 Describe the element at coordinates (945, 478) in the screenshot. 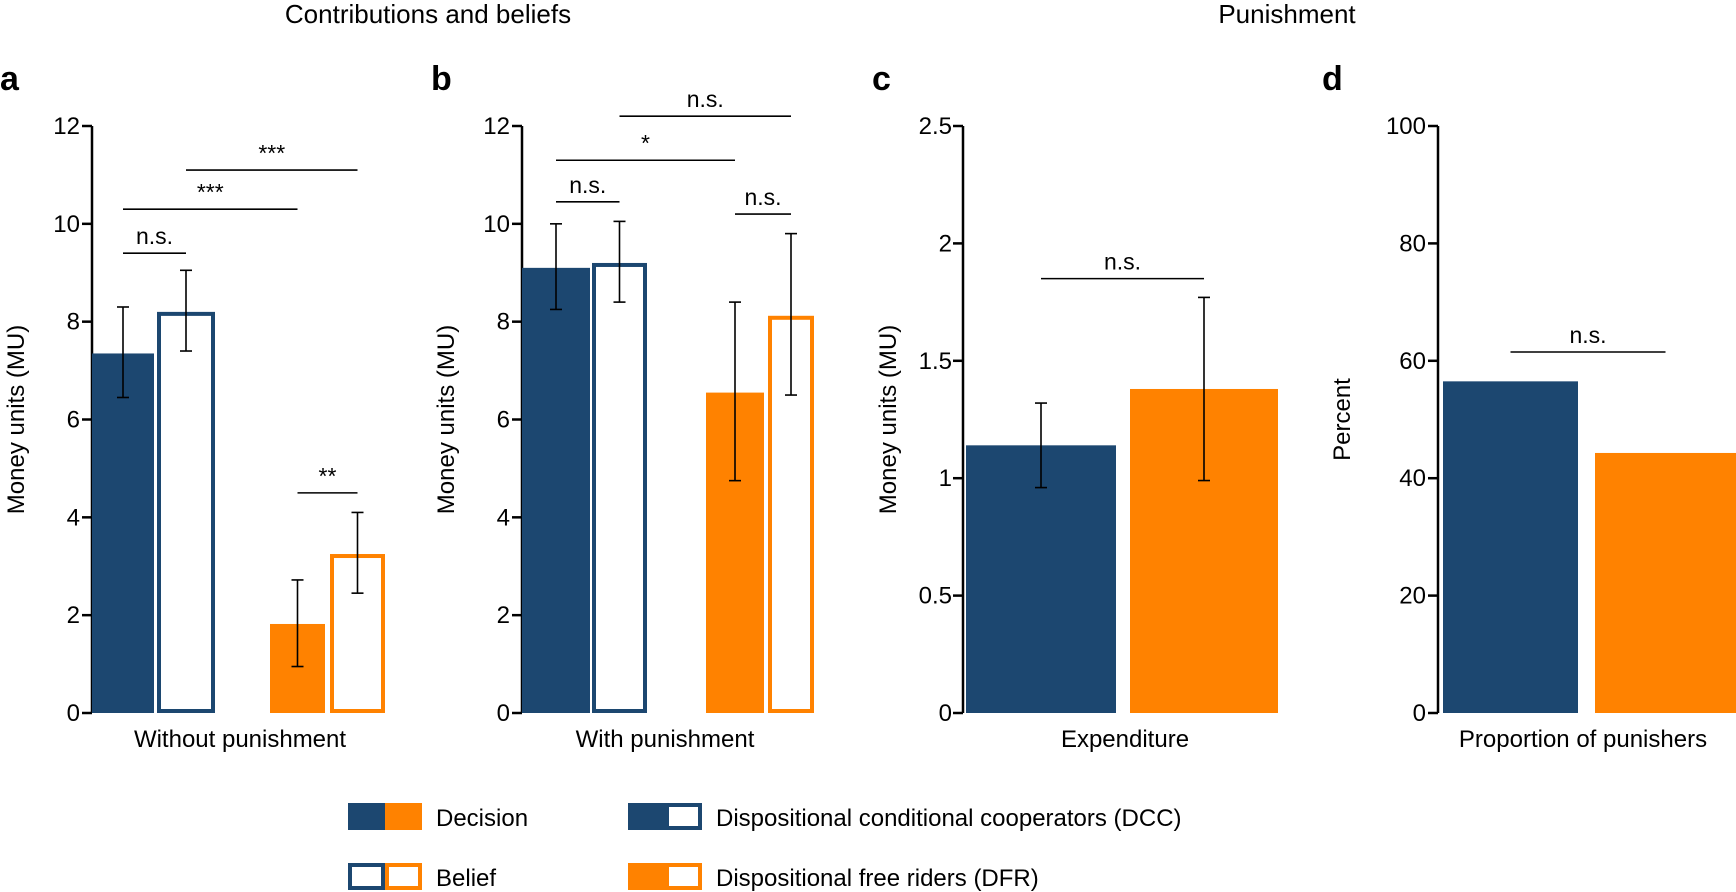

I see `y-tick-label: 1` at that location.